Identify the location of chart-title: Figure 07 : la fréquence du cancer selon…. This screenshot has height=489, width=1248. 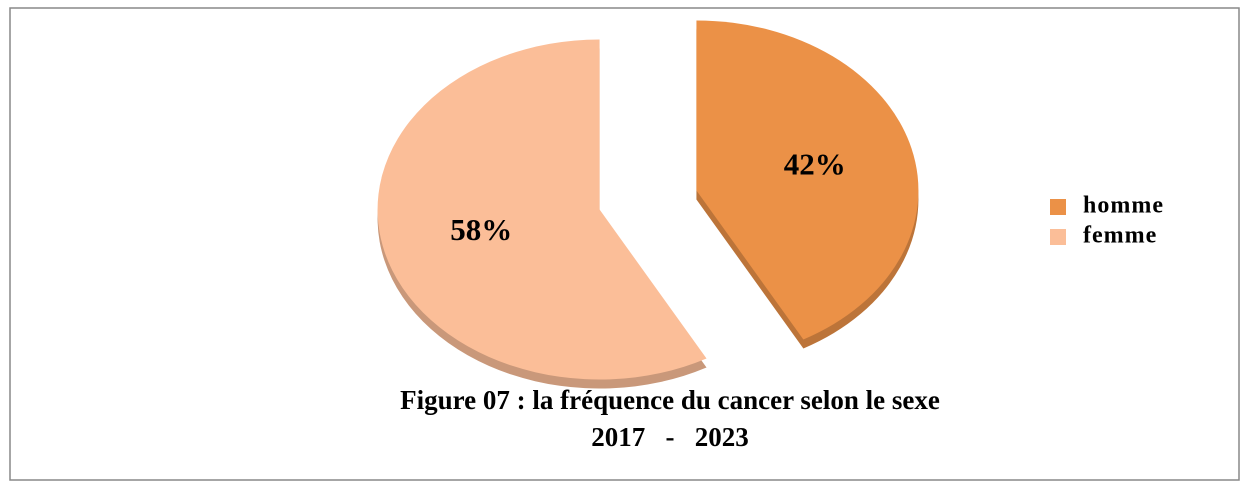
(670, 400).